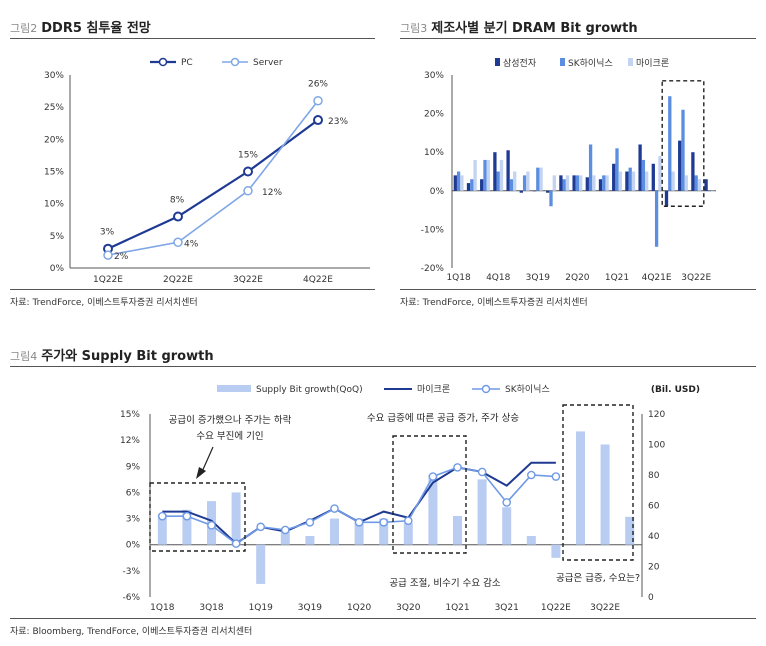 The width and height of the screenshot is (766, 646). I want to click on fig3-source: 자료: TrendForce, 이베스트투자증권 리서치센터, so click(494, 303).